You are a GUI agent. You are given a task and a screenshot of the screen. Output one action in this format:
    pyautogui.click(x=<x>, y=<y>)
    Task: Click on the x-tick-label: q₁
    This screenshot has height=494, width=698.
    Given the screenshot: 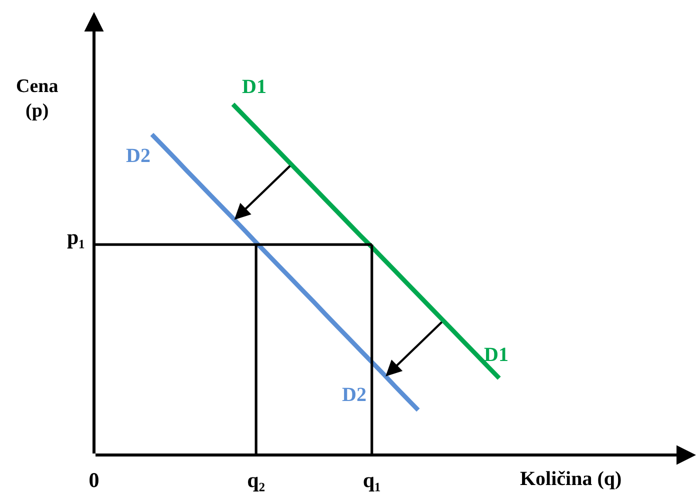 What is the action you would take?
    pyautogui.click(x=371, y=480)
    